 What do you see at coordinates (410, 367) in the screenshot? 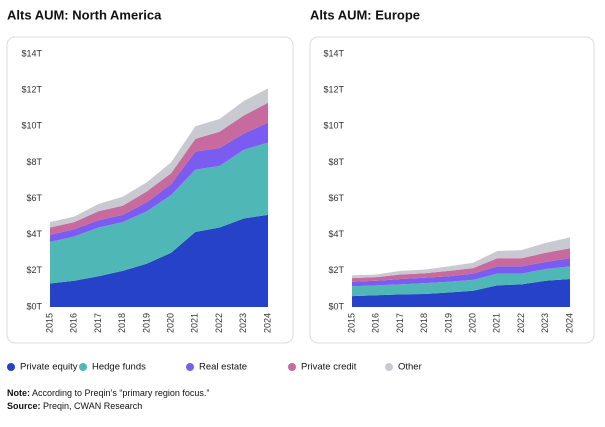
I see `legend-label: Other` at bounding box center [410, 367].